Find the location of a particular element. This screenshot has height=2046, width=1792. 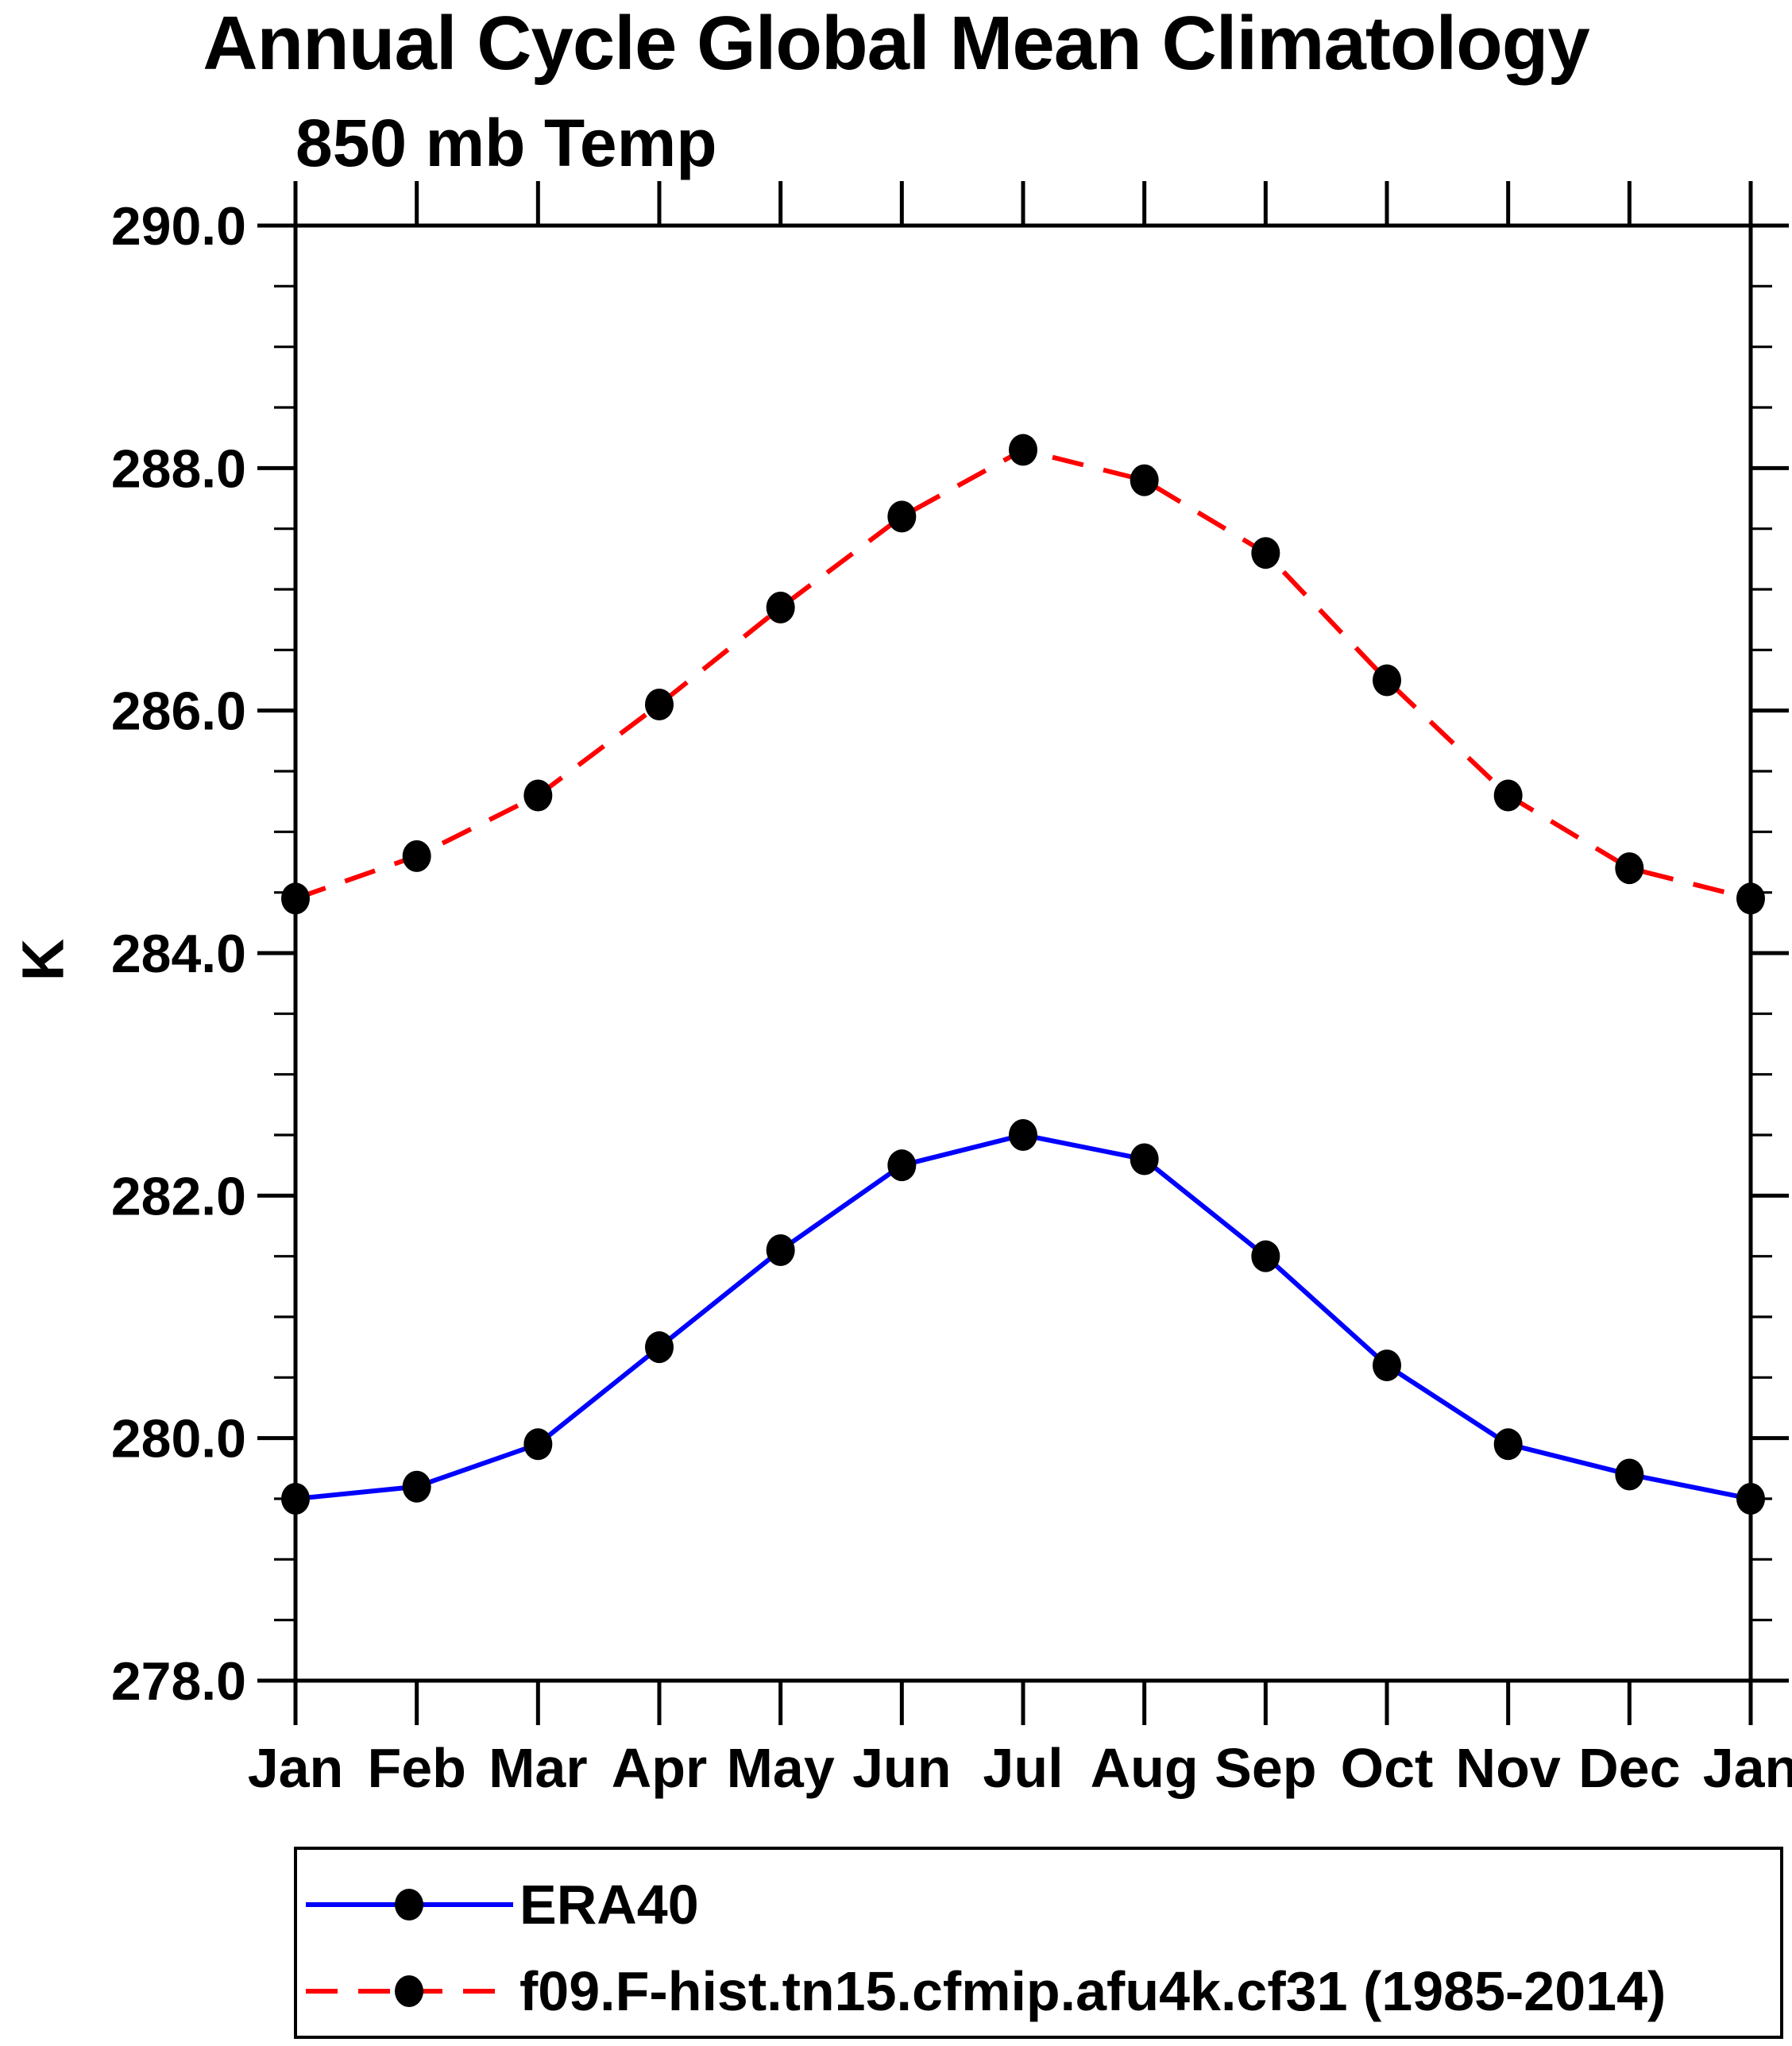

x-tick-label: Aug is located at coordinates (1145, 1768).